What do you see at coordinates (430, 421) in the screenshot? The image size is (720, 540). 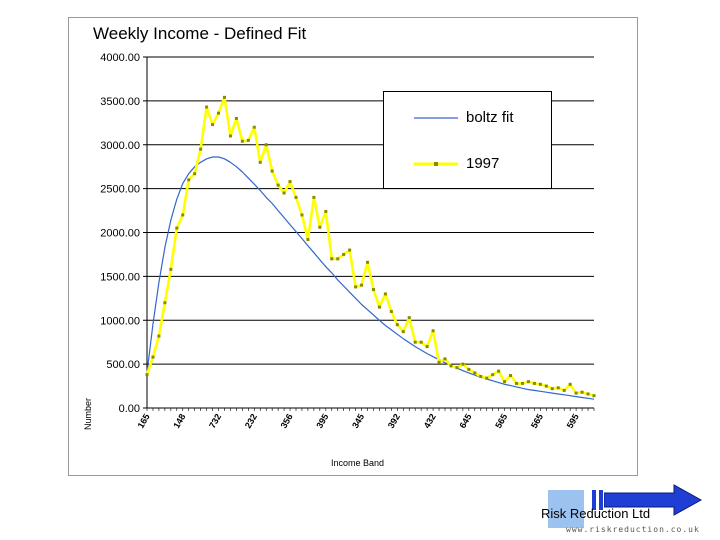 I see `x-tick-label: 432` at bounding box center [430, 421].